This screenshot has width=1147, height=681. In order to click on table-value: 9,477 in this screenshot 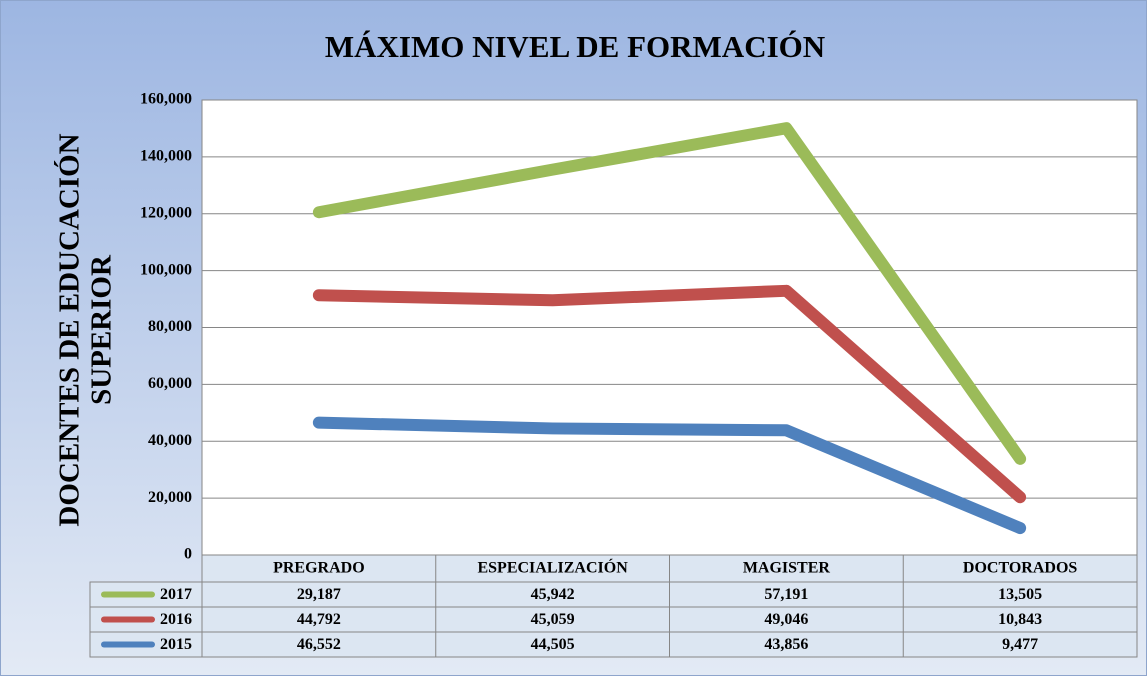, I will do `click(1020, 644)`.